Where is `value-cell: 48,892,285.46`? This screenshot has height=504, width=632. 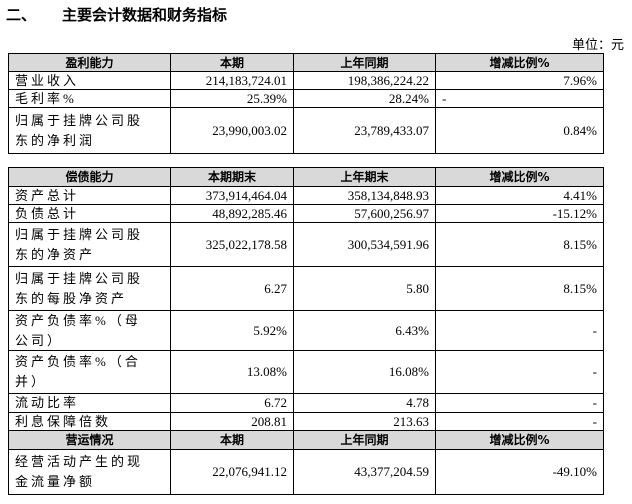 value-cell: 48,892,285.46 is located at coordinates (232, 213).